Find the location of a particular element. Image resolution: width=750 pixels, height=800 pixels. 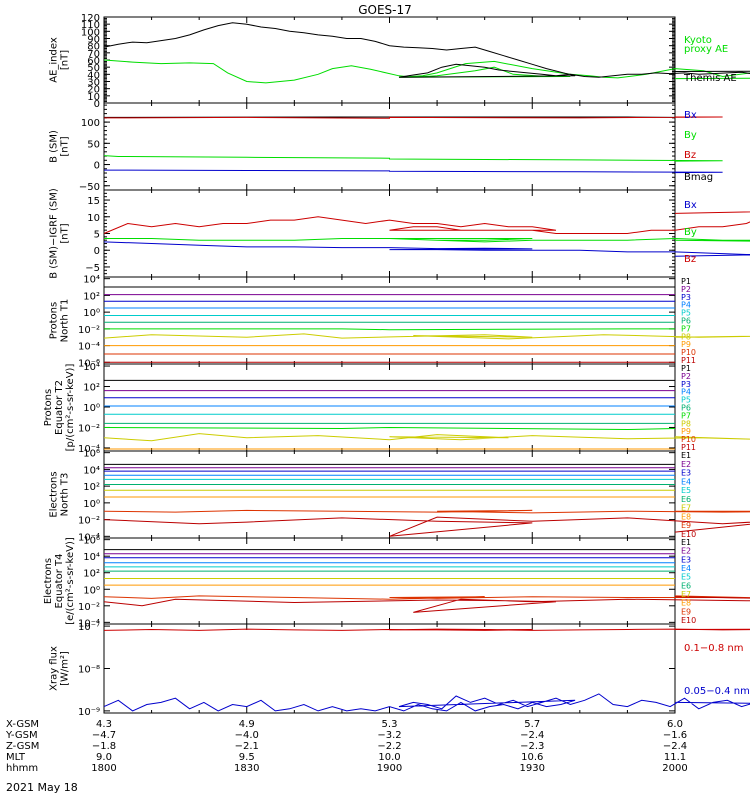

legend-label: E2 is located at coordinates (686, 464).